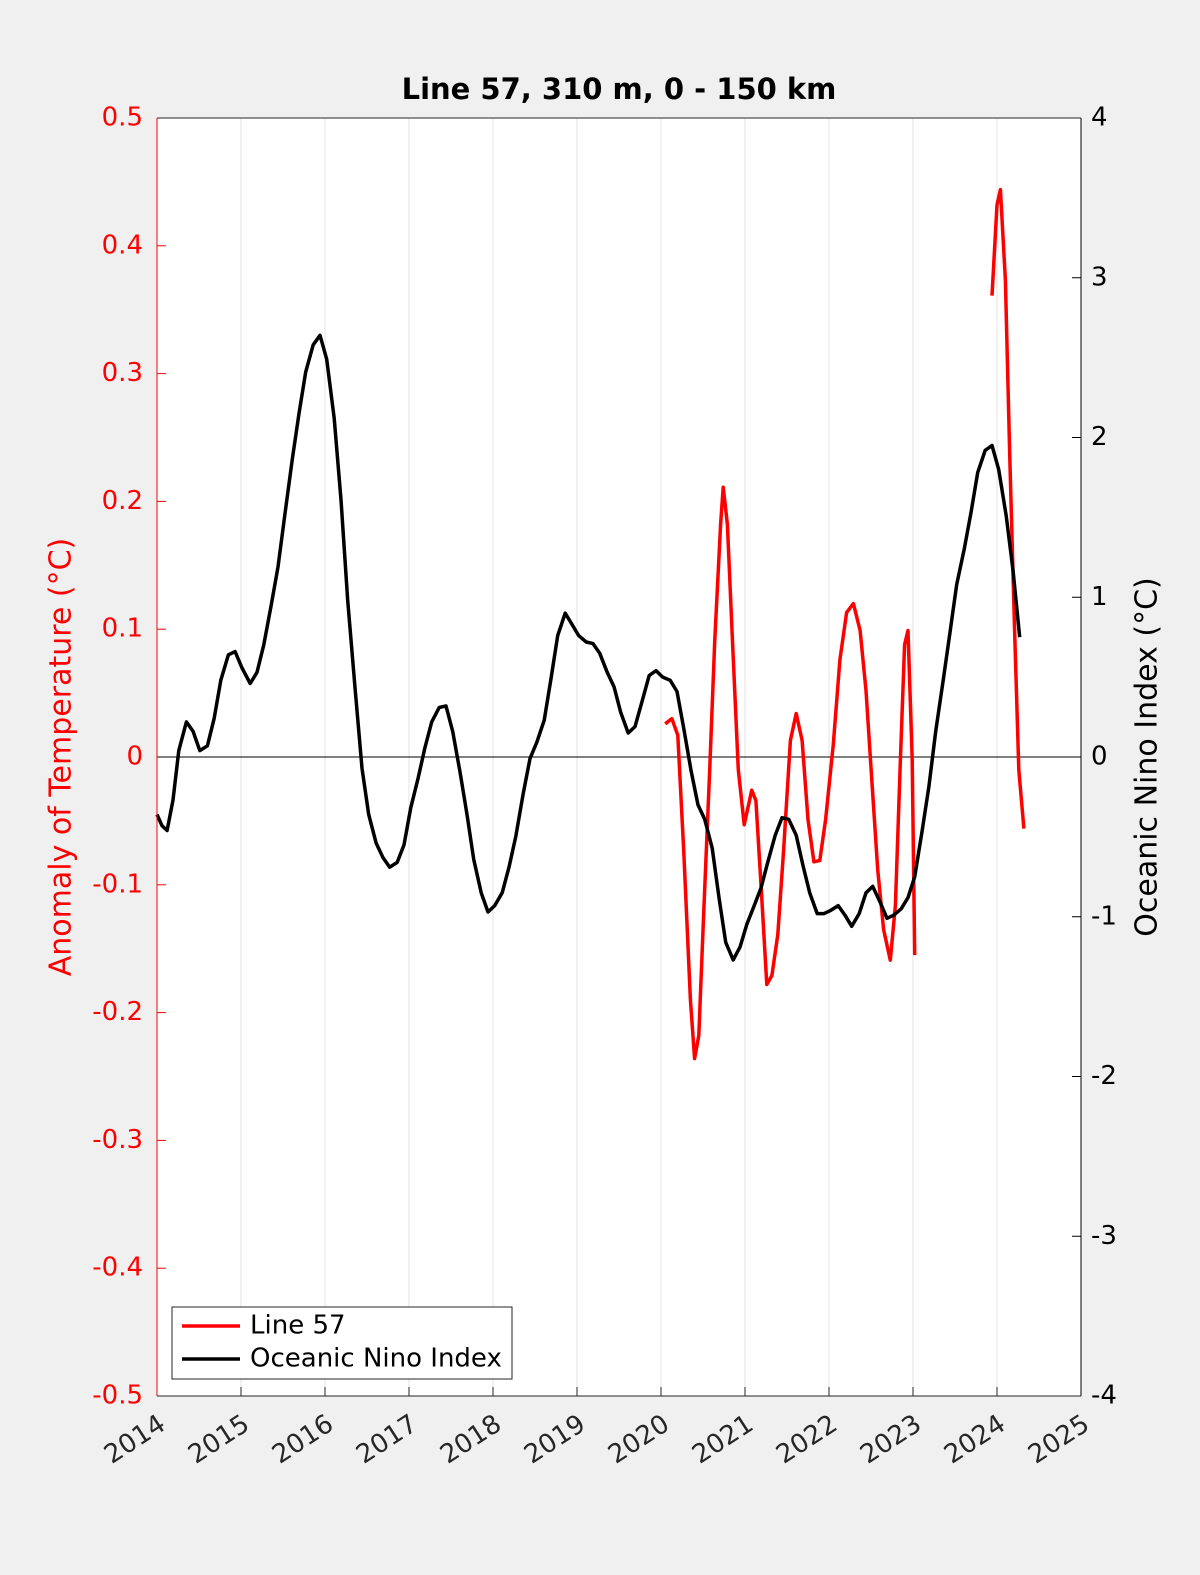 This screenshot has width=1200, height=1575. What do you see at coordinates (891, 1439) in the screenshot?
I see `x-tick-label: 2023` at bounding box center [891, 1439].